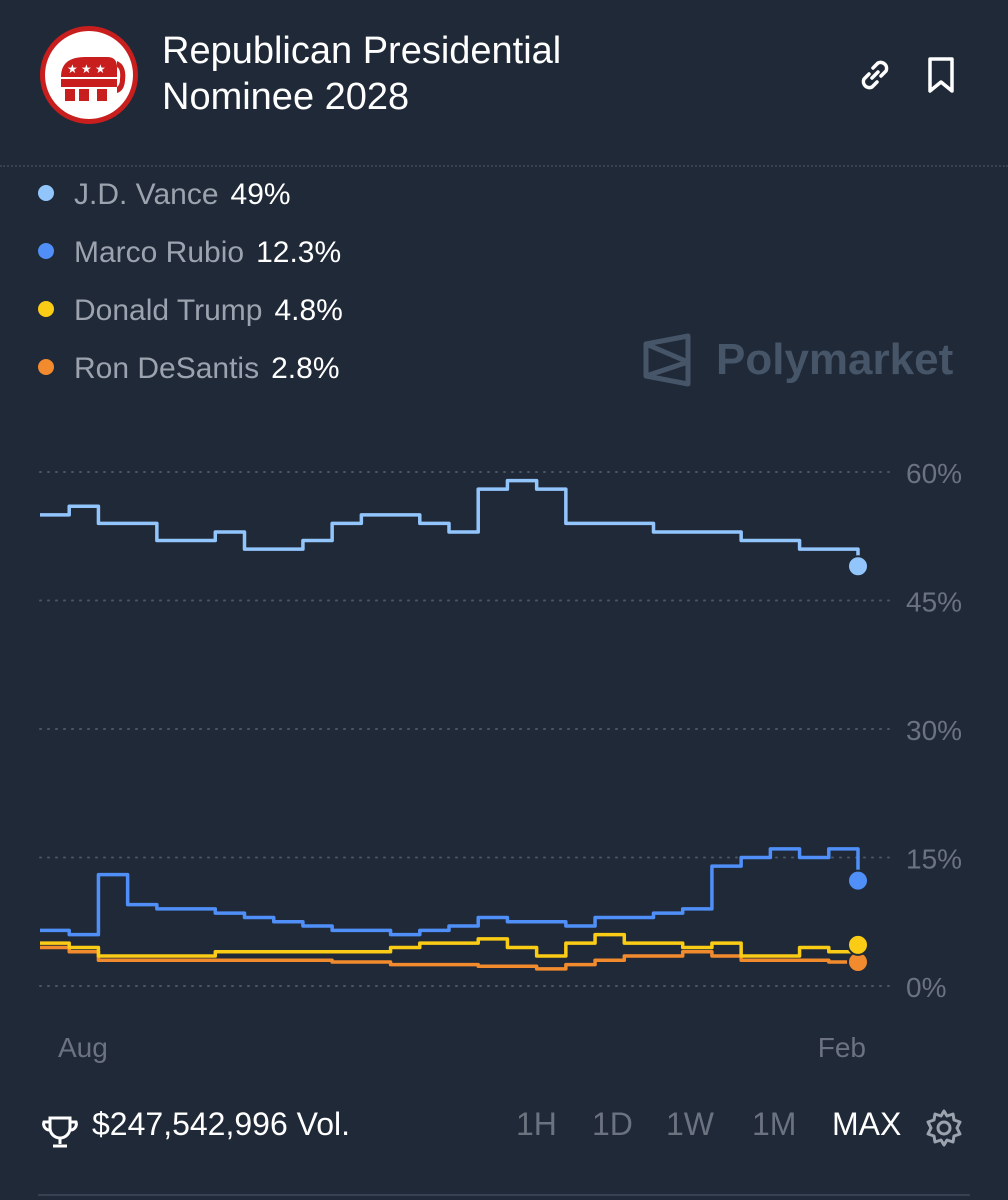  What do you see at coordinates (299, 252) in the screenshot?
I see `legend-value: 12.3%` at bounding box center [299, 252].